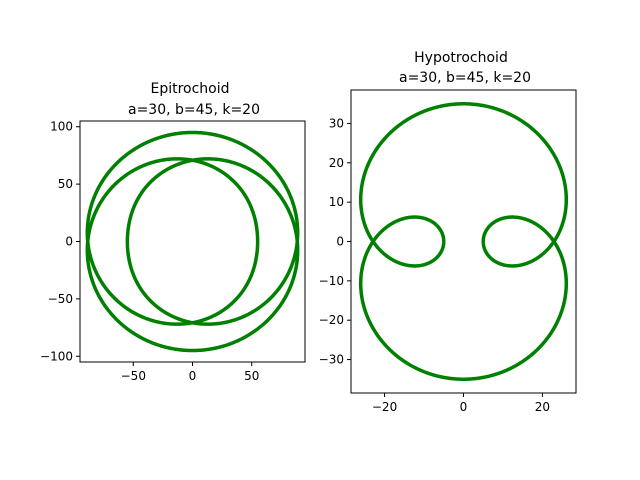 The height and width of the screenshot is (480, 640). I want to click on chart-title-line1: Epitrochoid, so click(189, 89).